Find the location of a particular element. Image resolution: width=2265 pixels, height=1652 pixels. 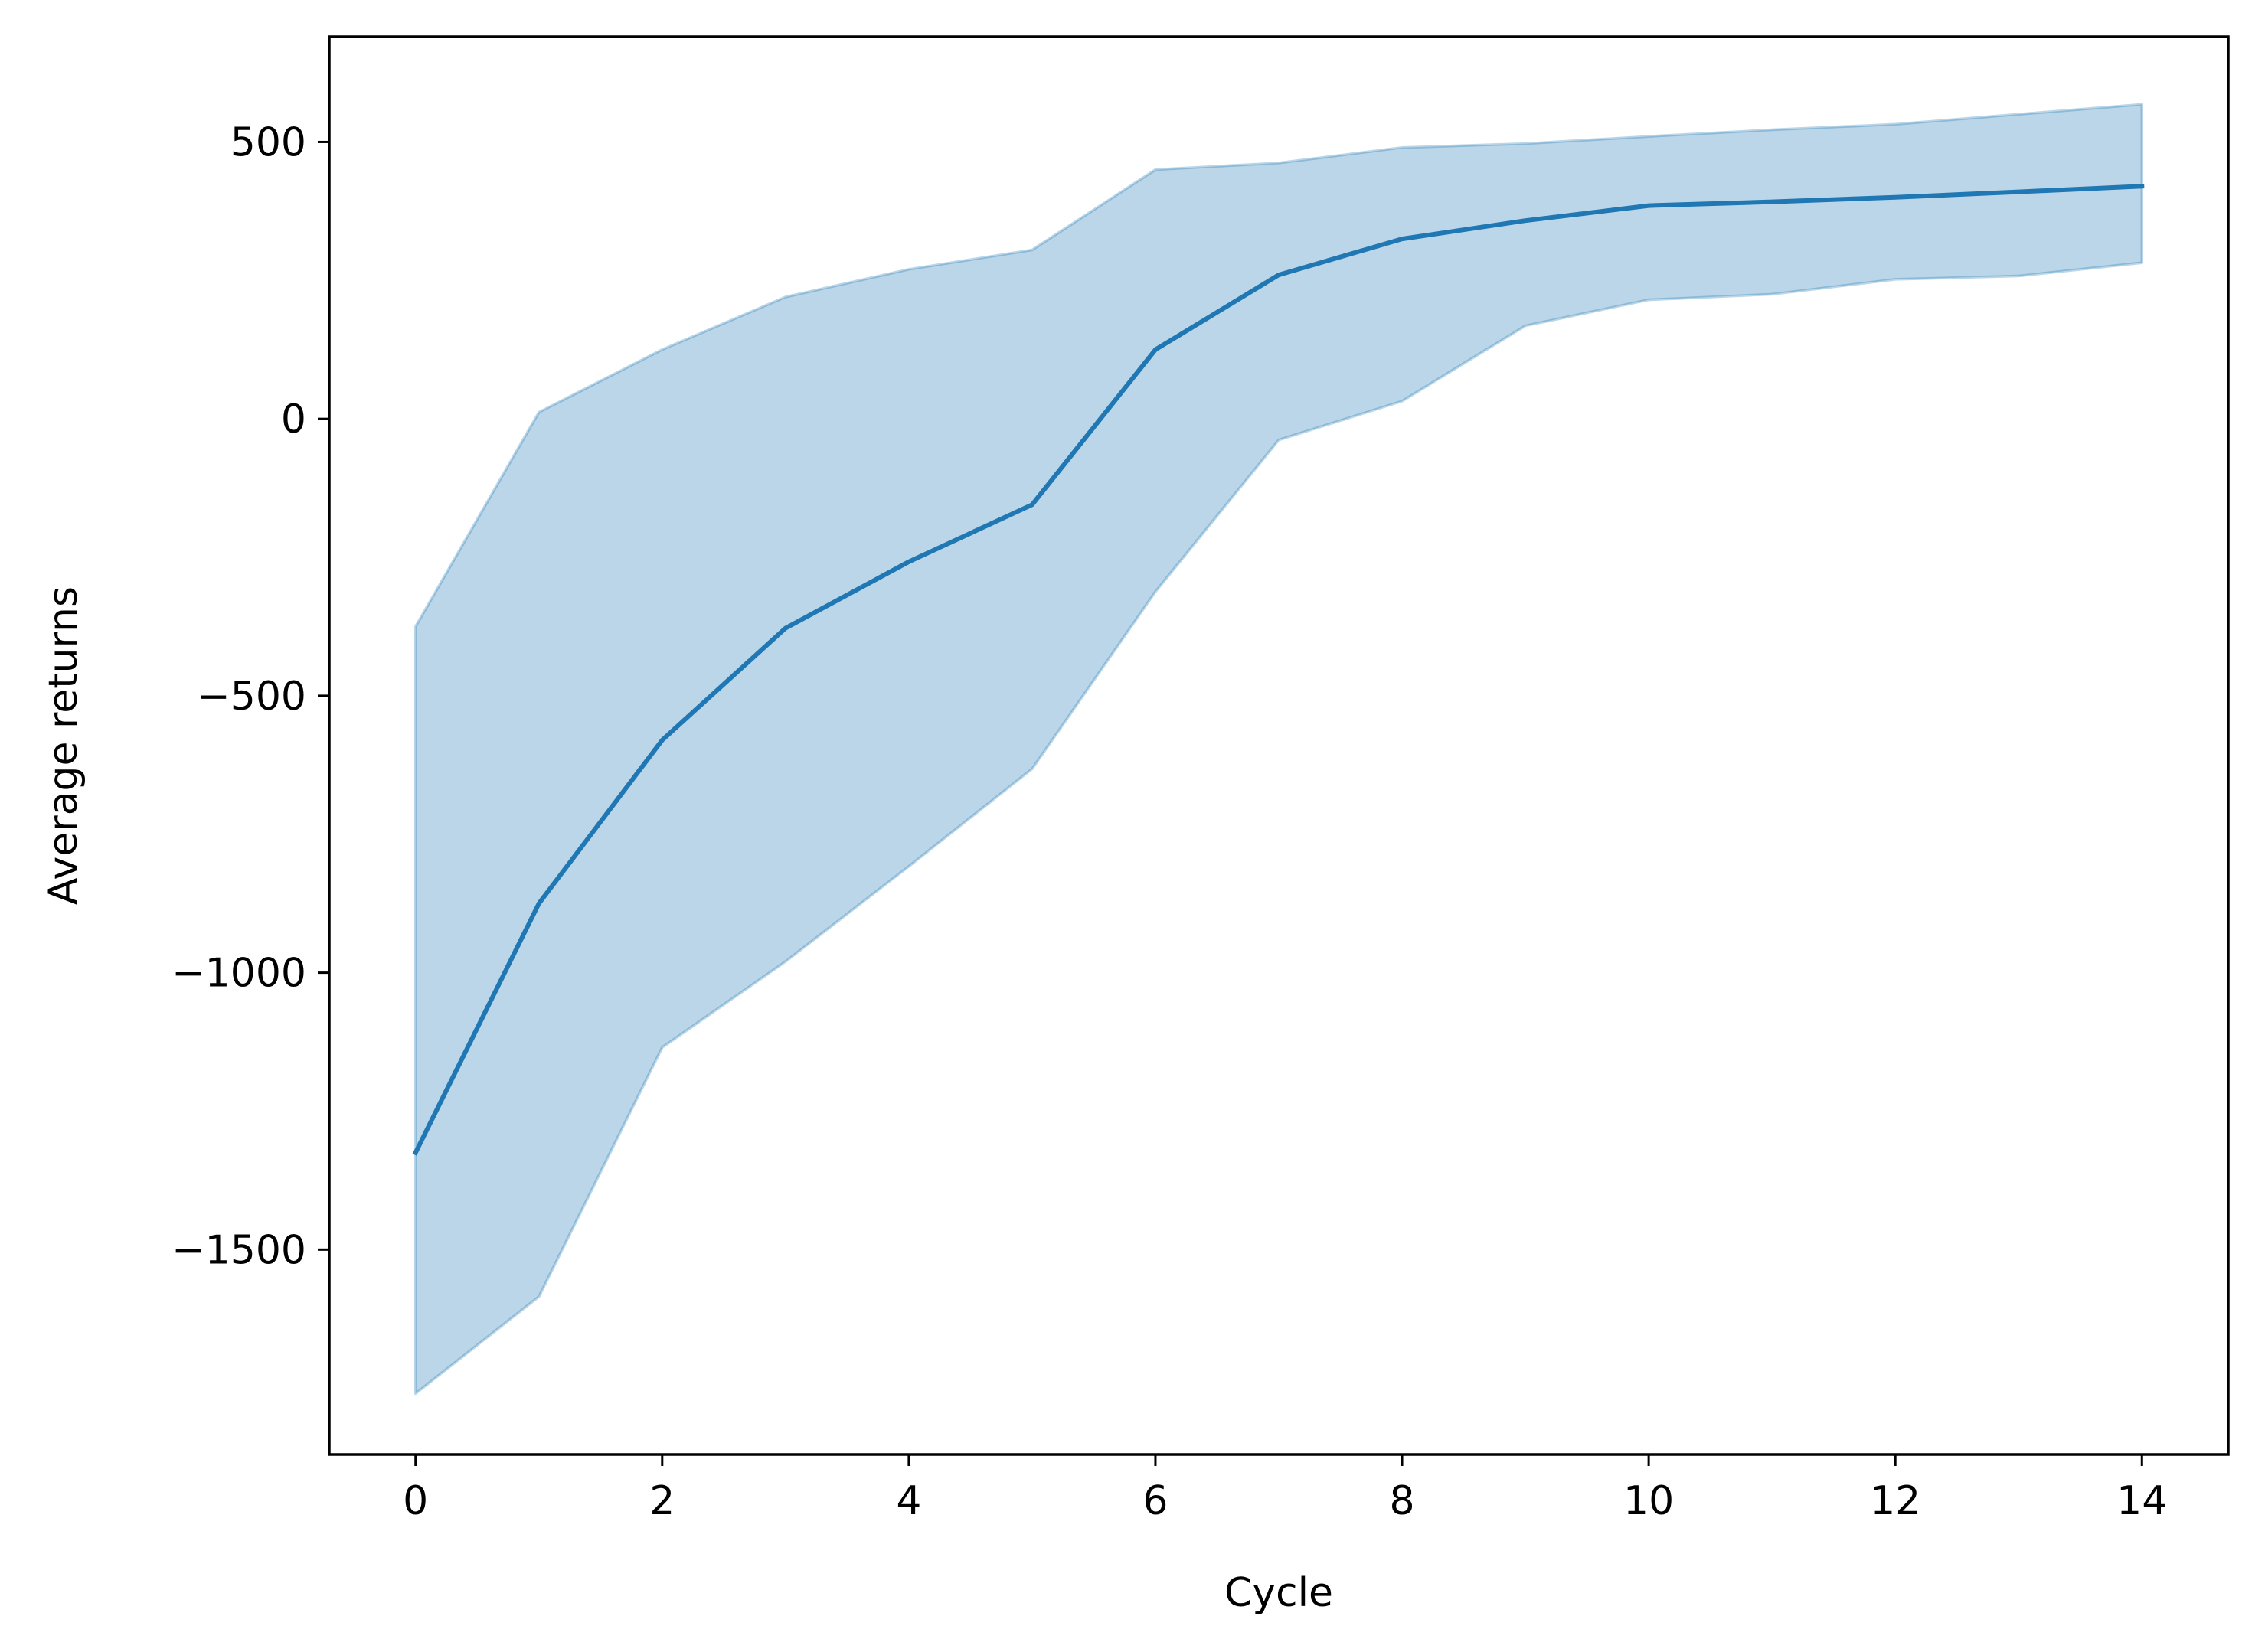

y-tick-label: 500 is located at coordinates (268, 142).